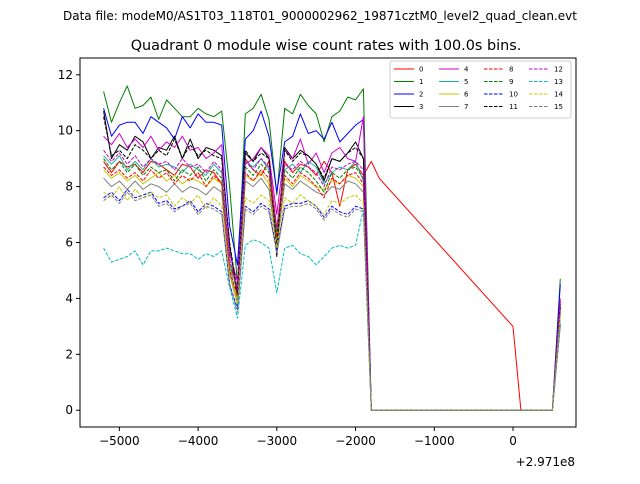  Describe the element at coordinates (558, 82) in the screenshot. I see `legend-label-13: 13` at that location.